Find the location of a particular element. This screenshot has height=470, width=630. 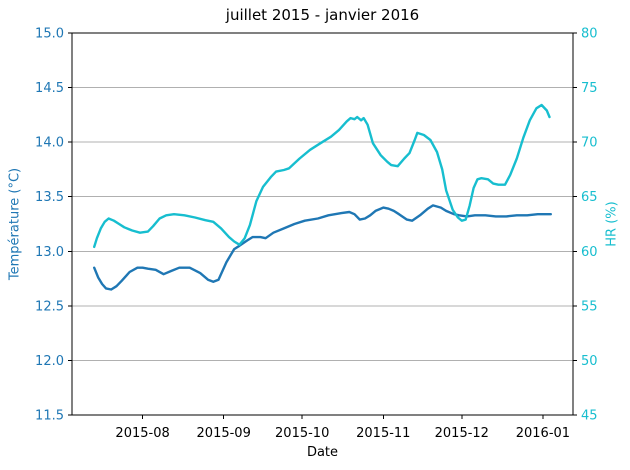

y-tick-label-left: 14.0 is located at coordinates (49, 143).